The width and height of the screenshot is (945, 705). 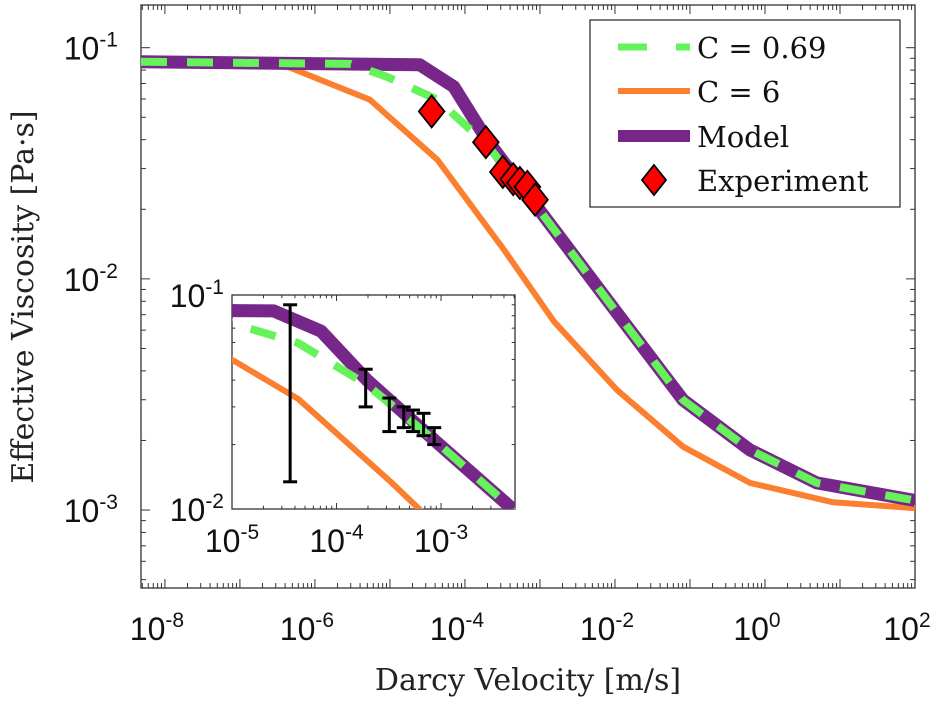 I want to click on inset-x-tick-label: 10⁻³, so click(x=441, y=540).